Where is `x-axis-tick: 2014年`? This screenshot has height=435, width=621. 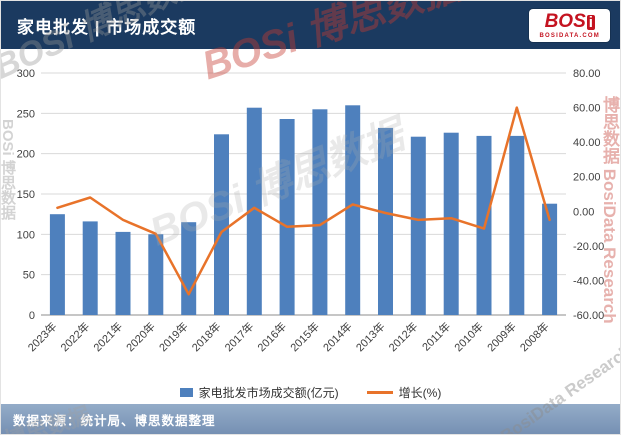
x-axis-tick: 2014年 is located at coordinates (337, 336).